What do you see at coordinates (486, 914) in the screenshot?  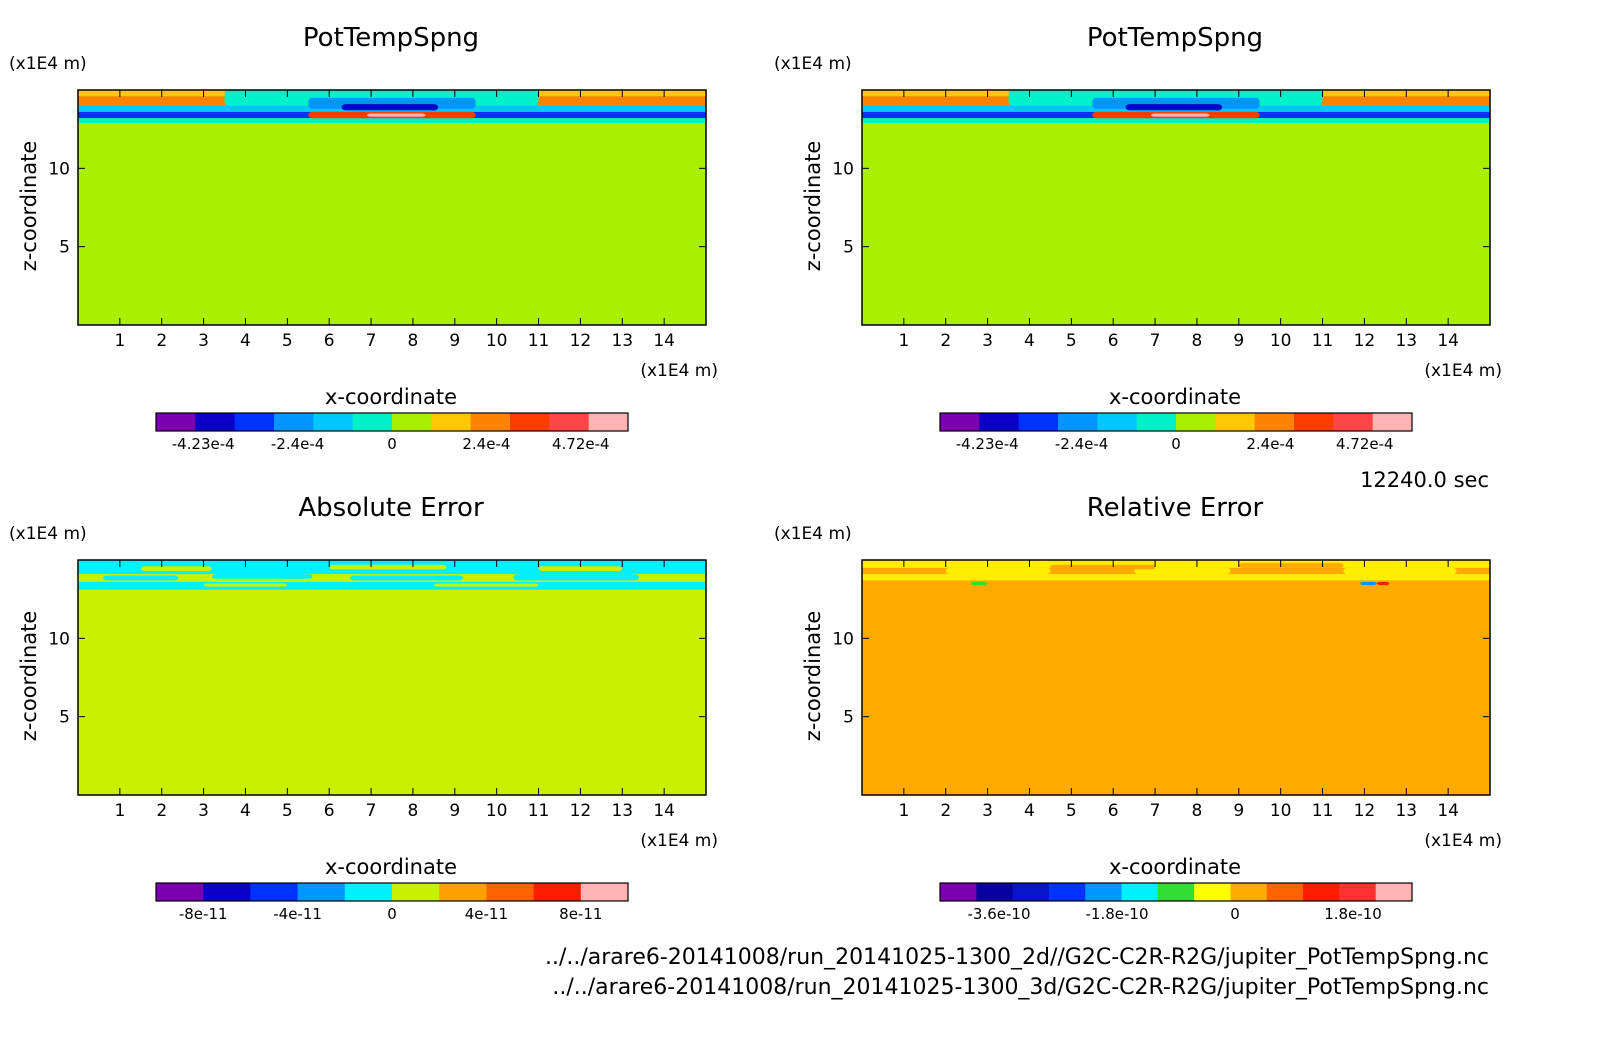 I see `colorbar-tick-label: 4e-11` at bounding box center [486, 914].